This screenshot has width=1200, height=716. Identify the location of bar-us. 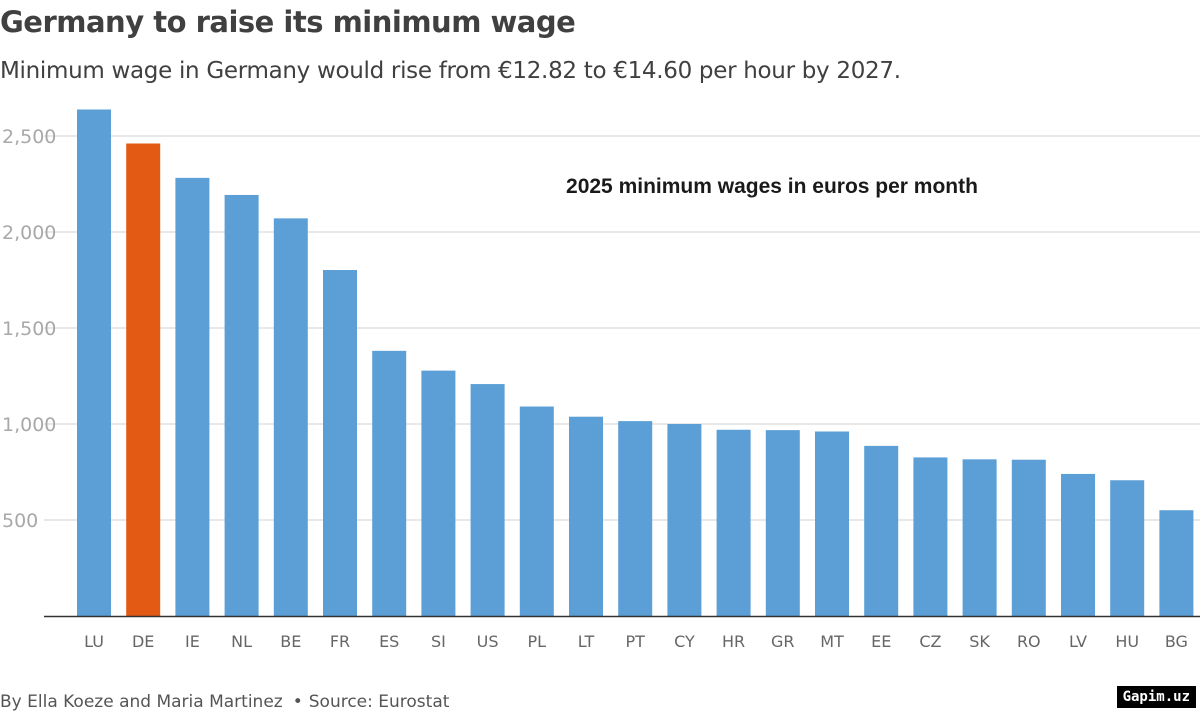
(487, 500).